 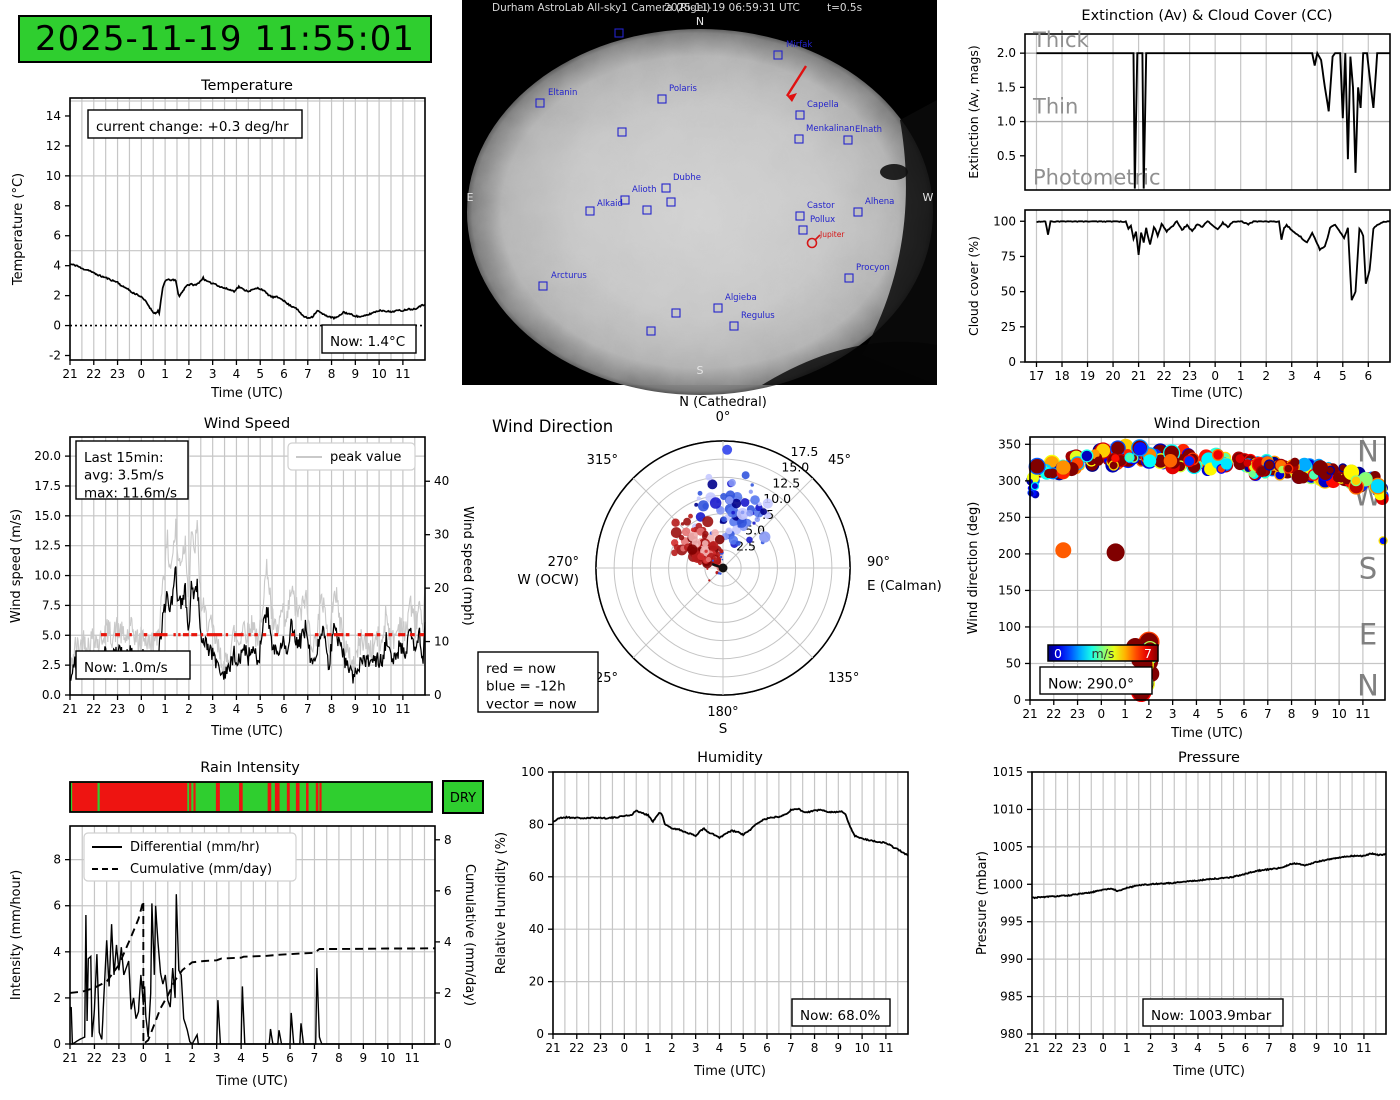 I want to click on svg-text: Polaris, so click(x=683, y=89).